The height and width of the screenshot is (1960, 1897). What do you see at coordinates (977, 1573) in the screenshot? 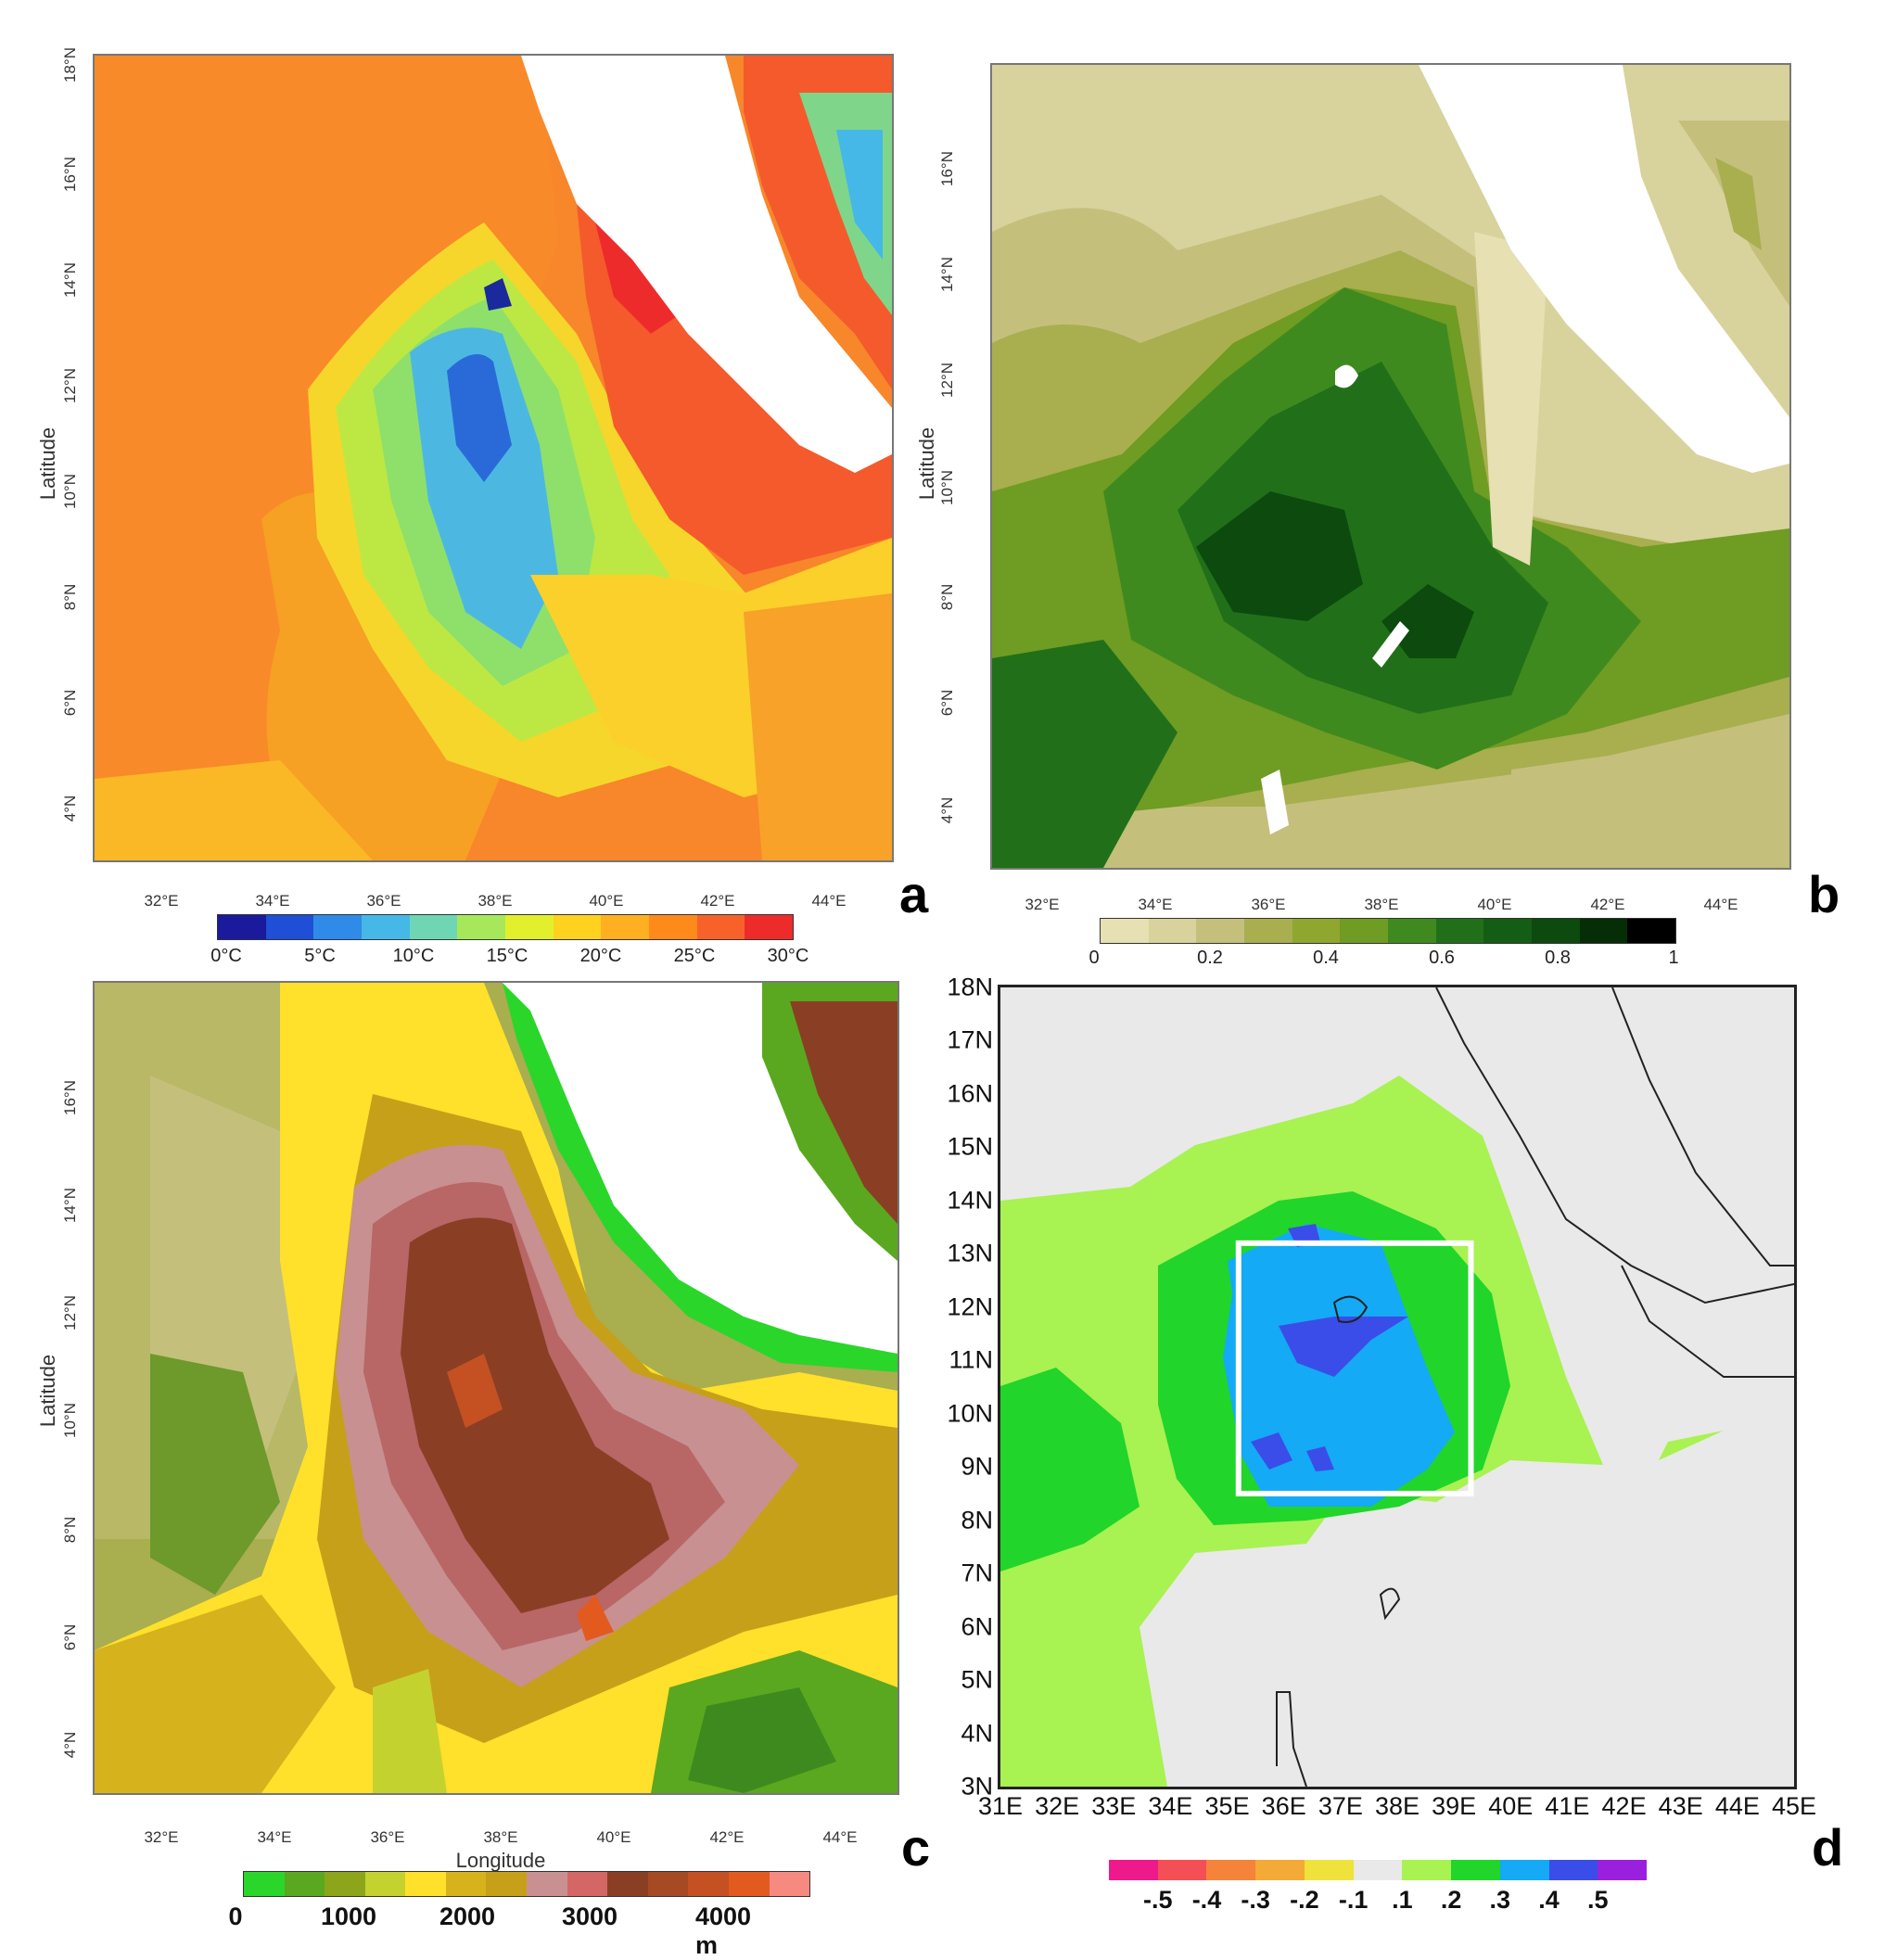
I see `panel-d-lat-tick: 7N` at bounding box center [977, 1573].